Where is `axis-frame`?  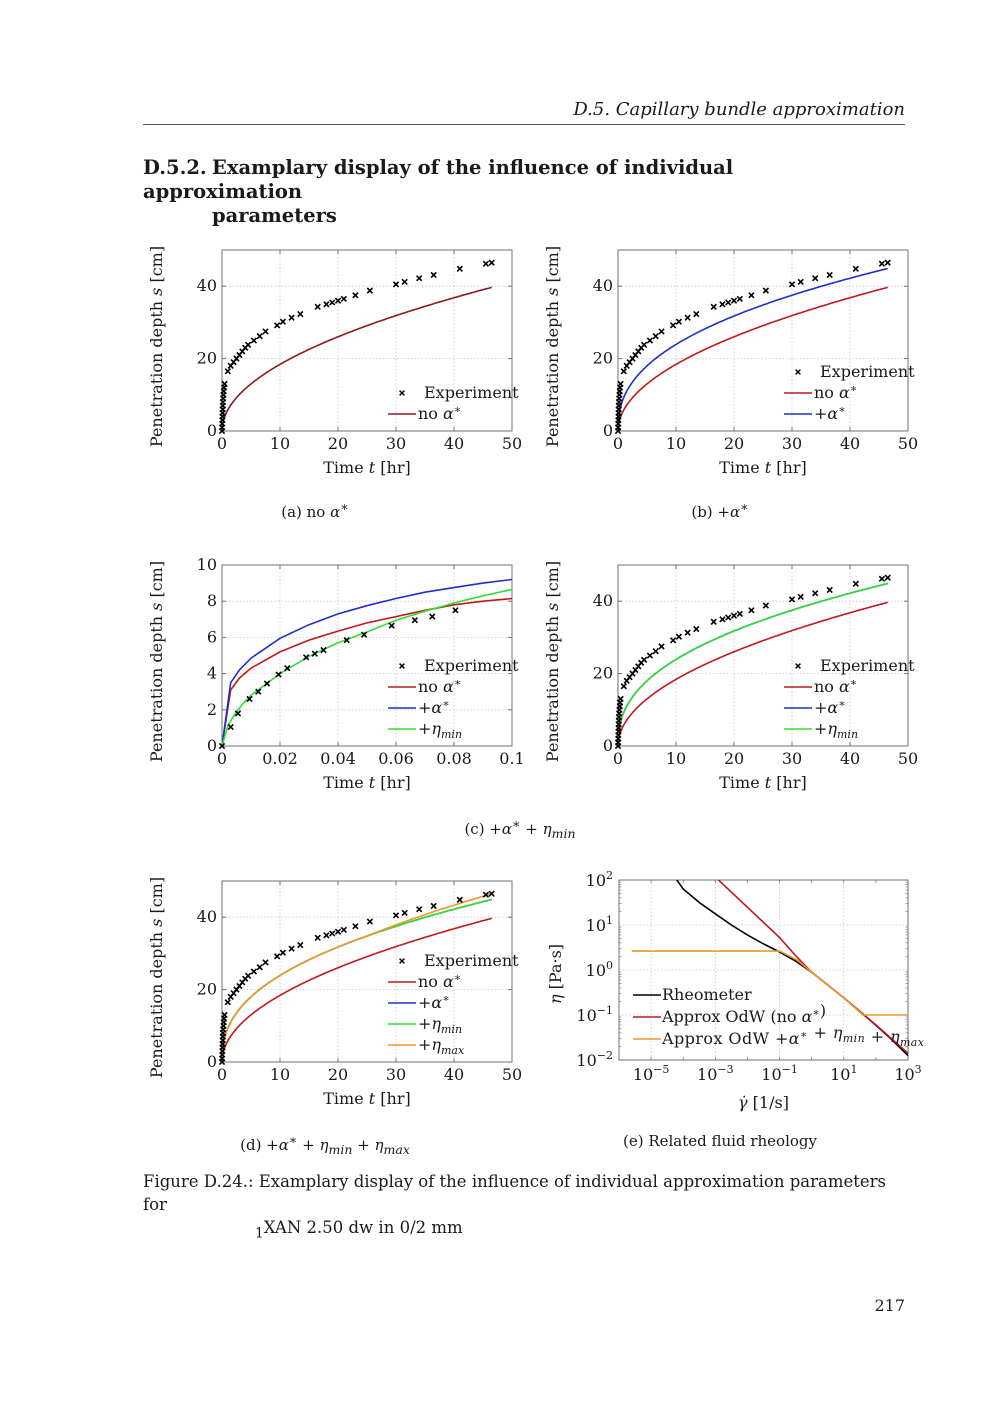 axis-frame is located at coordinates (763, 340).